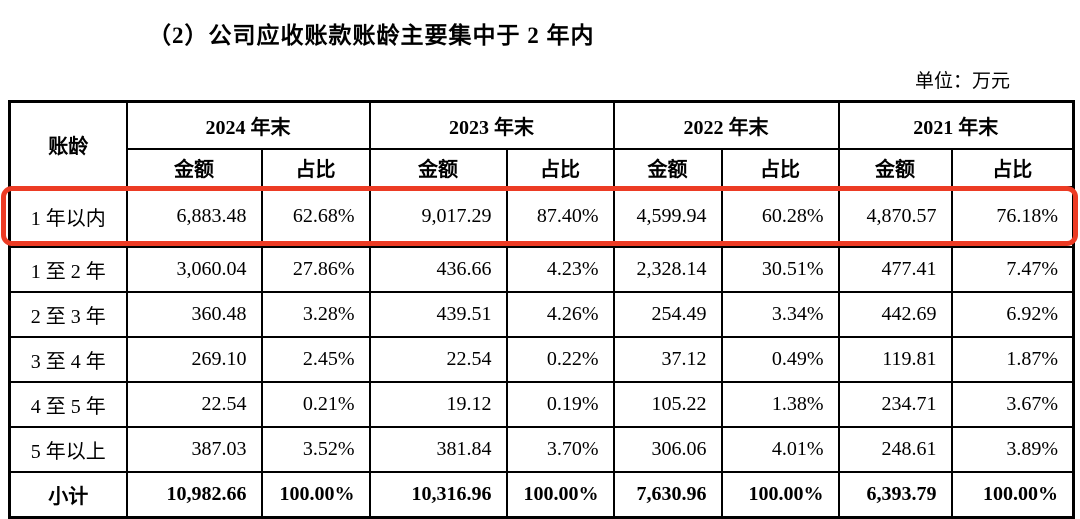 Image resolution: width=1080 pixels, height=519 pixels. I want to click on section-title: （2）公司应收账款账龄主要集中于 2 年内, so click(371, 35).